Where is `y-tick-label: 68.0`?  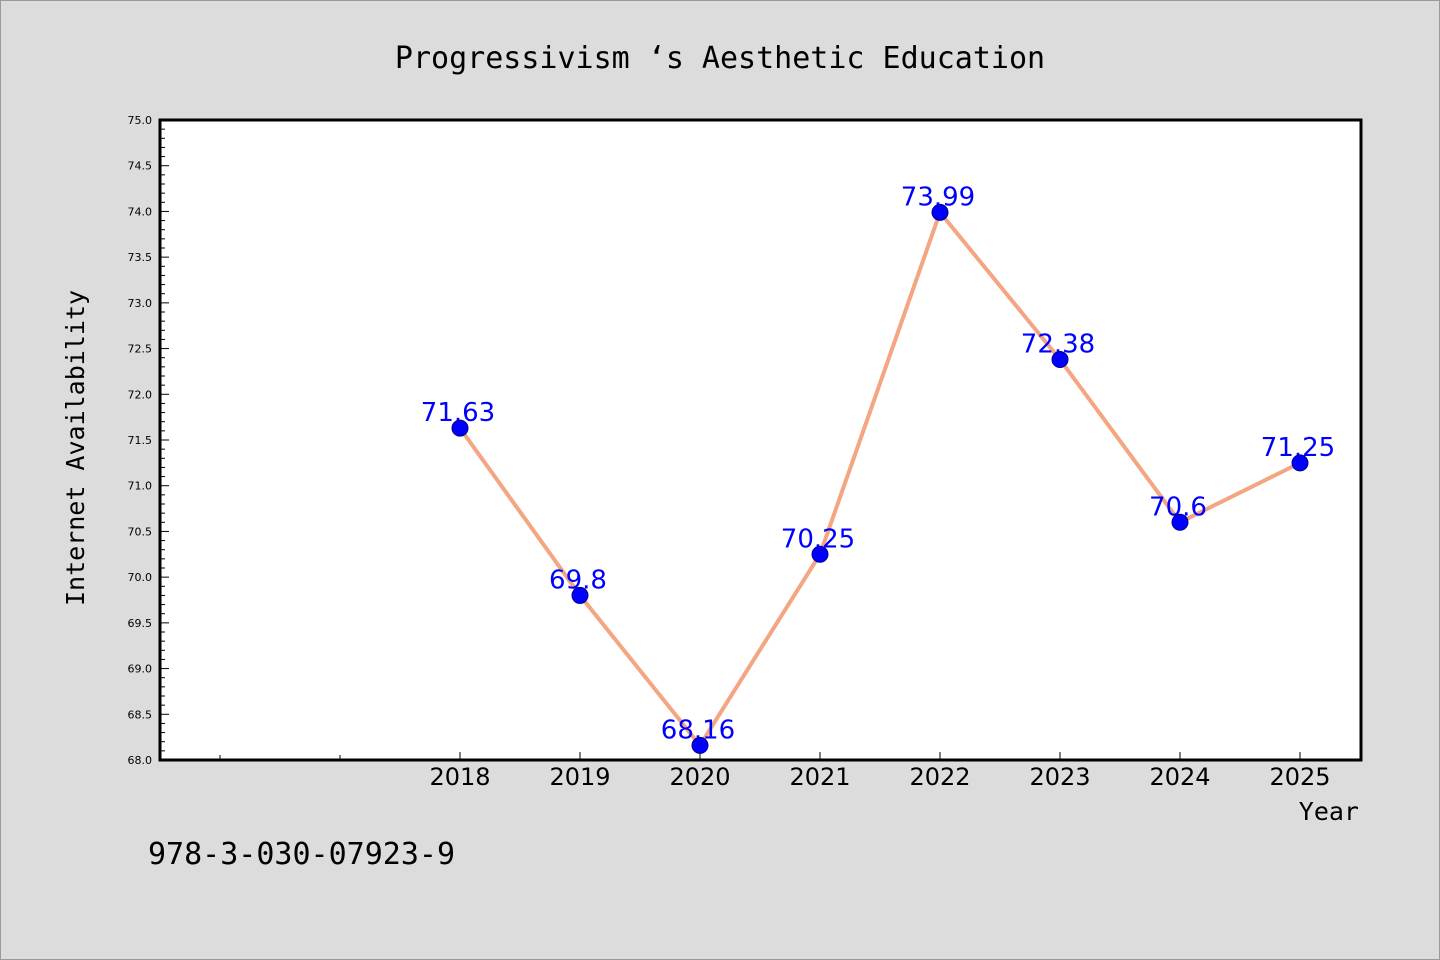 y-tick-label: 68.0 is located at coordinates (140, 760).